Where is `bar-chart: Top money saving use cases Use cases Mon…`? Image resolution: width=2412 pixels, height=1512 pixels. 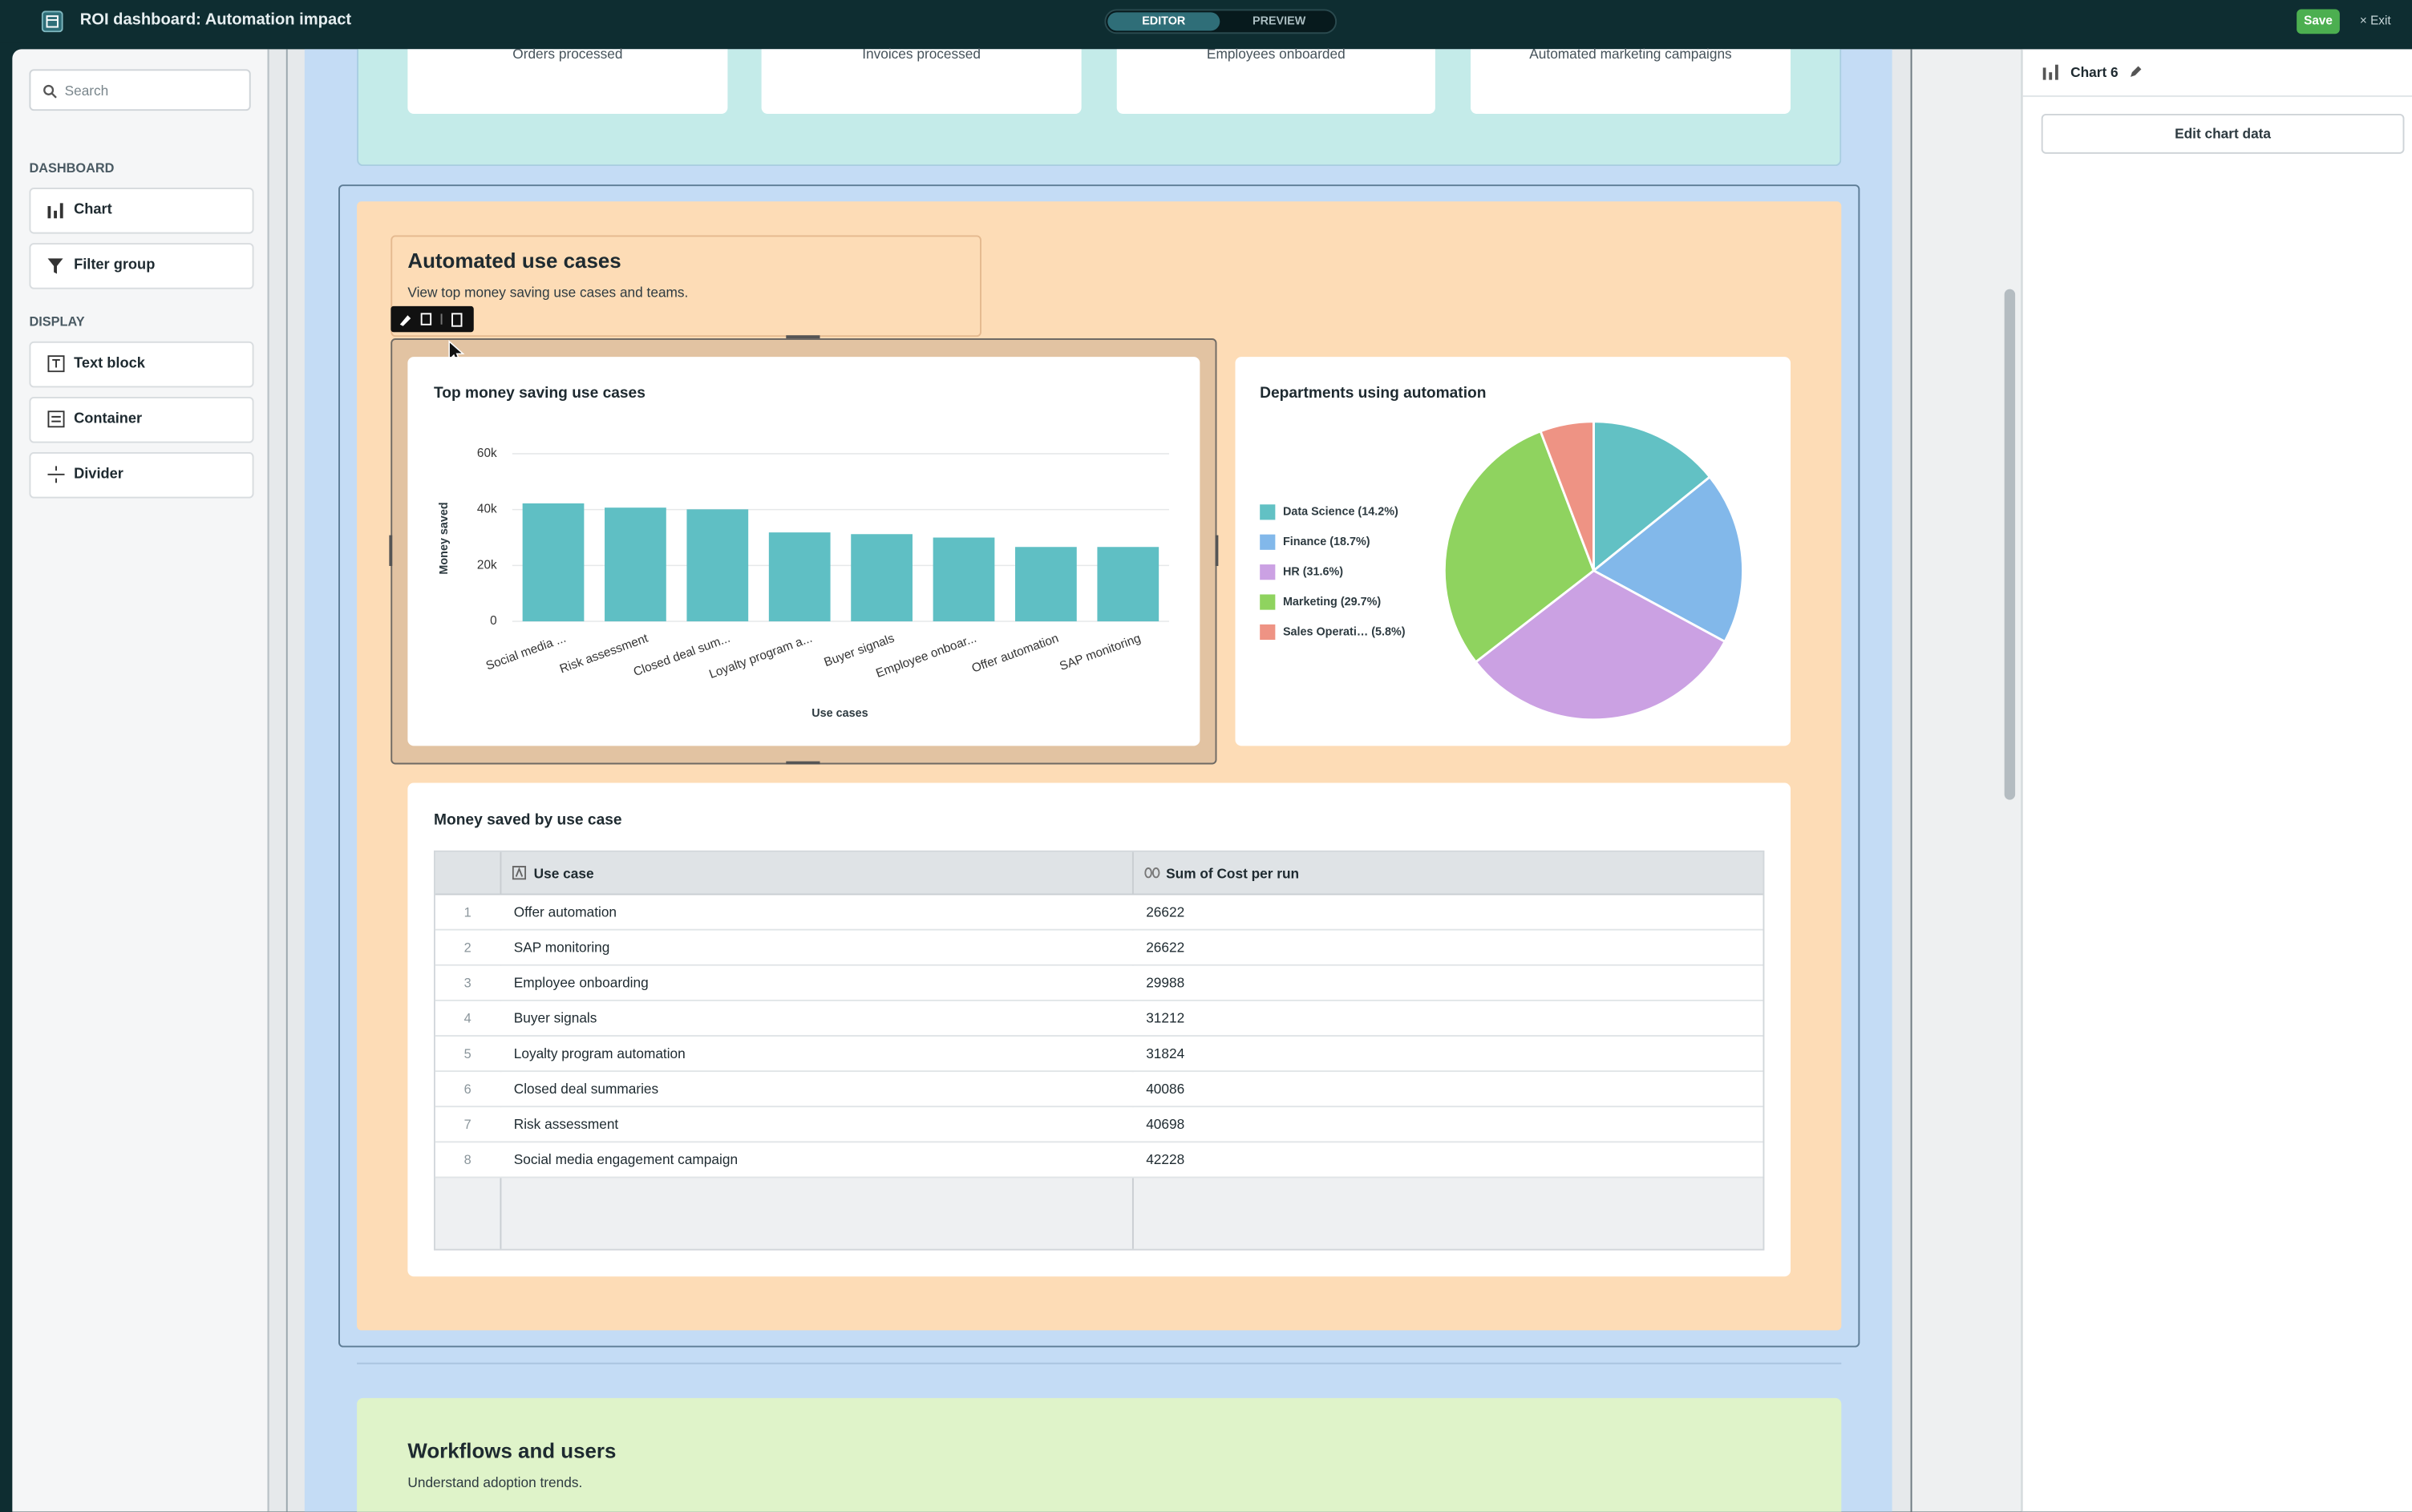 bar-chart: Top money saving use cases Use cases Mon… is located at coordinates (802, 552).